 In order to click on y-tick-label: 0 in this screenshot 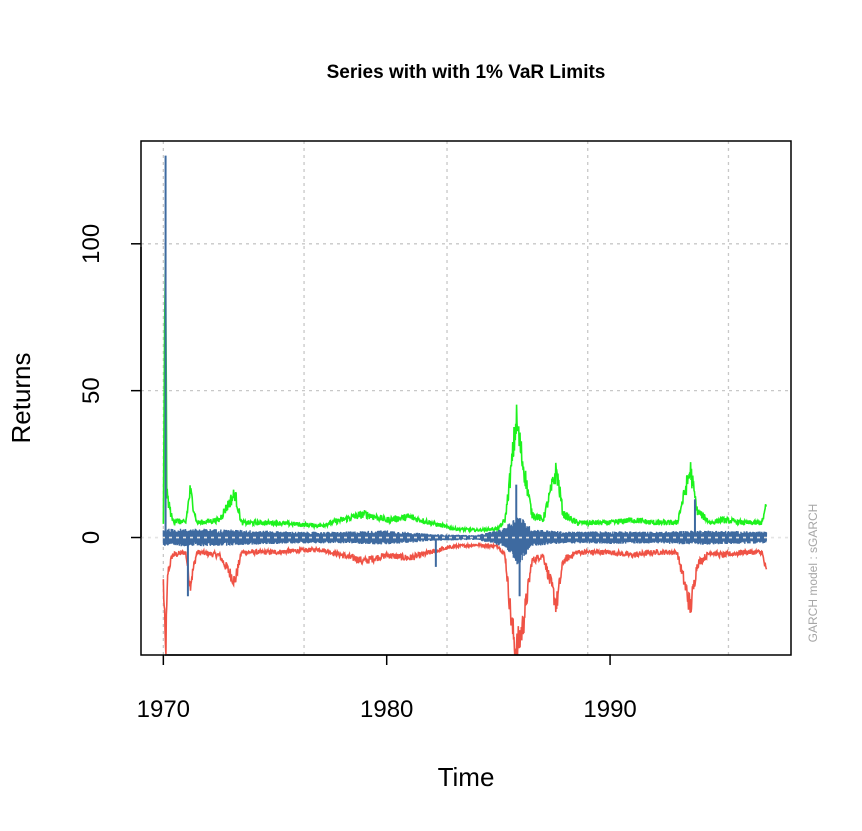, I will do `click(91, 537)`.